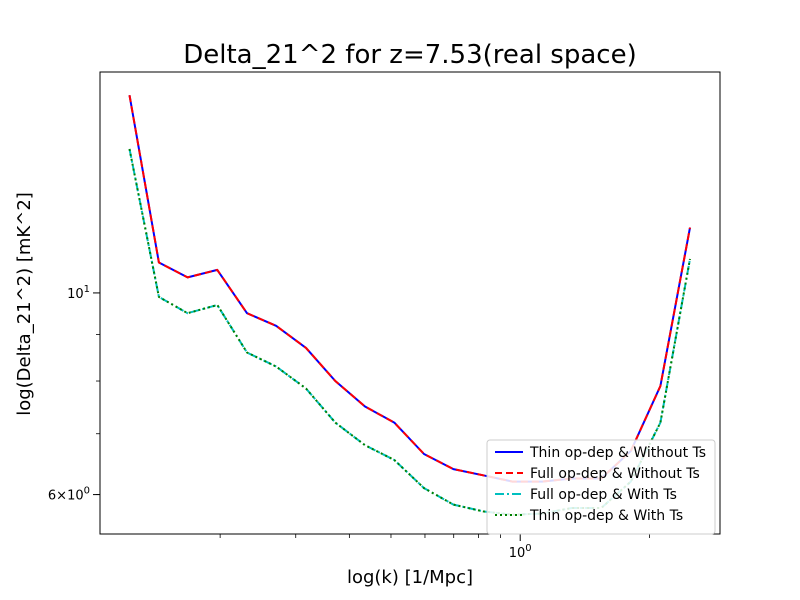 The image size is (800, 600). What do you see at coordinates (24, 304) in the screenshot?
I see `y-axis-label: log(Delta_21^2) [mK^2]` at bounding box center [24, 304].